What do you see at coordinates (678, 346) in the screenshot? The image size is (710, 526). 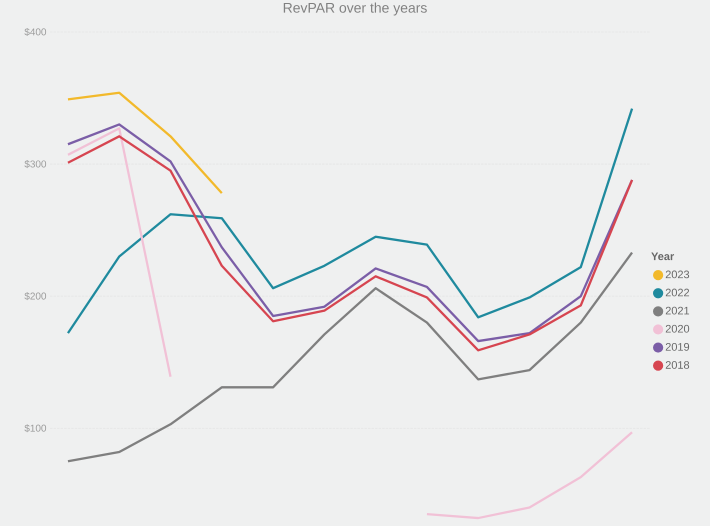 I see `legend-label: 2019` at bounding box center [678, 346].